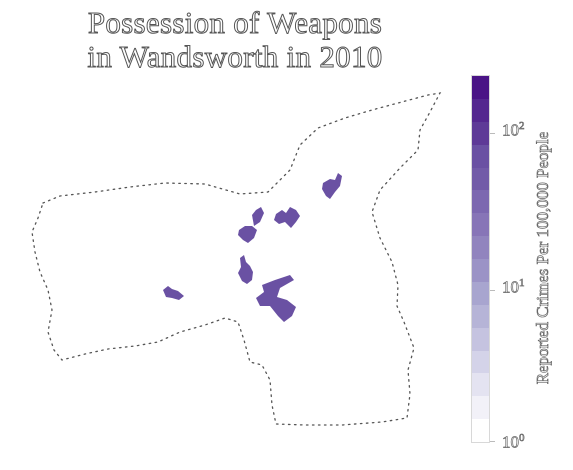 The width and height of the screenshot is (573, 470). Describe the element at coordinates (543, 258) in the screenshot. I see `colorbar-axis-label: Reported Crimes Per 100,000 People` at that location.